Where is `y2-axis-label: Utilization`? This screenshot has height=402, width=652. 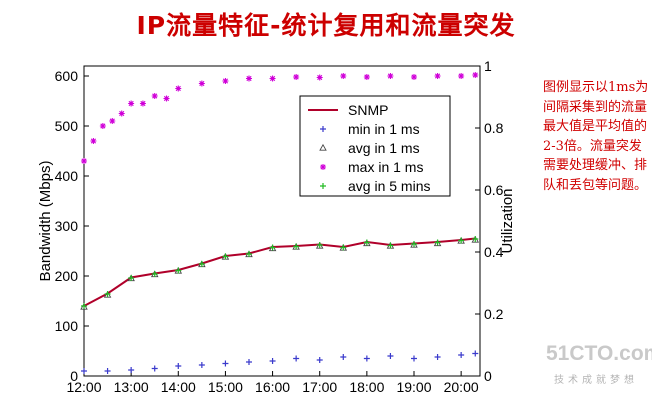
y2-axis-label: Utilization is located at coordinates (507, 220).